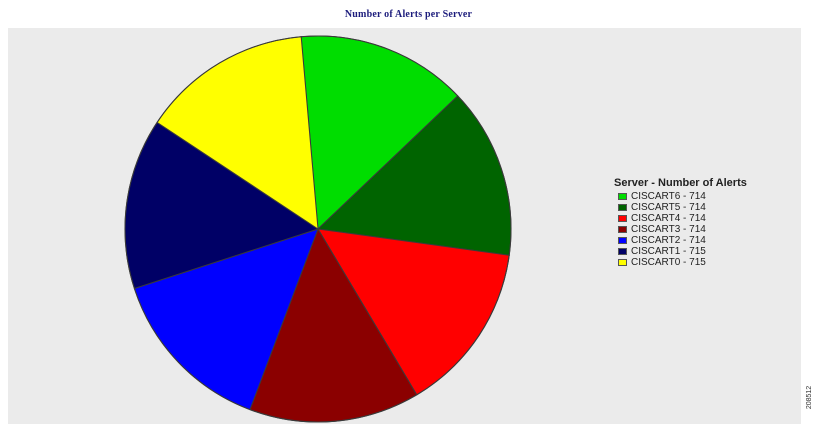  I want to click on legend-label: CISCART4 - 714, so click(668, 218).